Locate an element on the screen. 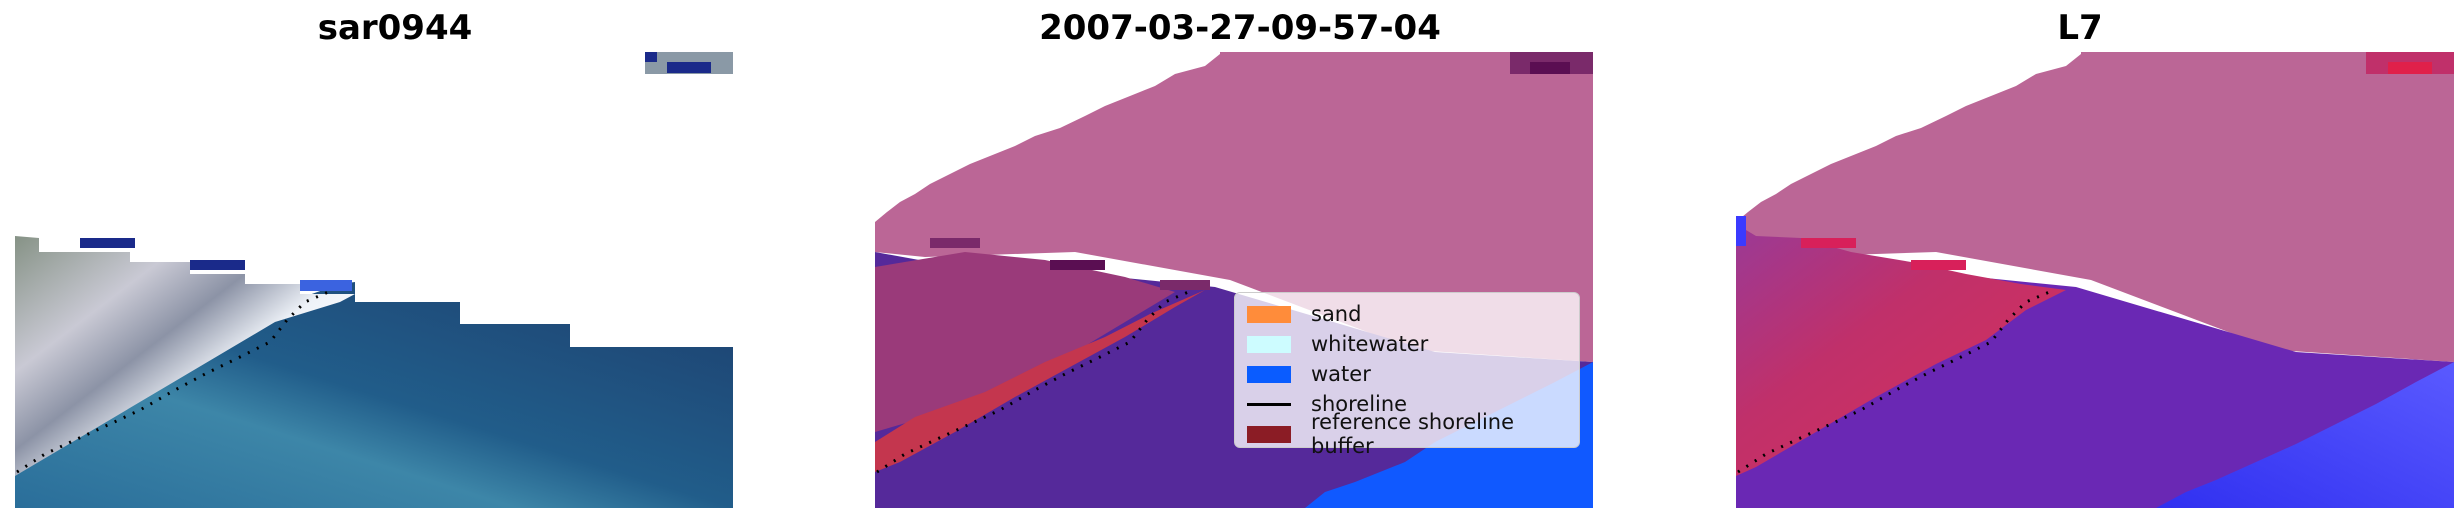 The width and height of the screenshot is (2460, 523). legend-line is located at coordinates (1269, 404).